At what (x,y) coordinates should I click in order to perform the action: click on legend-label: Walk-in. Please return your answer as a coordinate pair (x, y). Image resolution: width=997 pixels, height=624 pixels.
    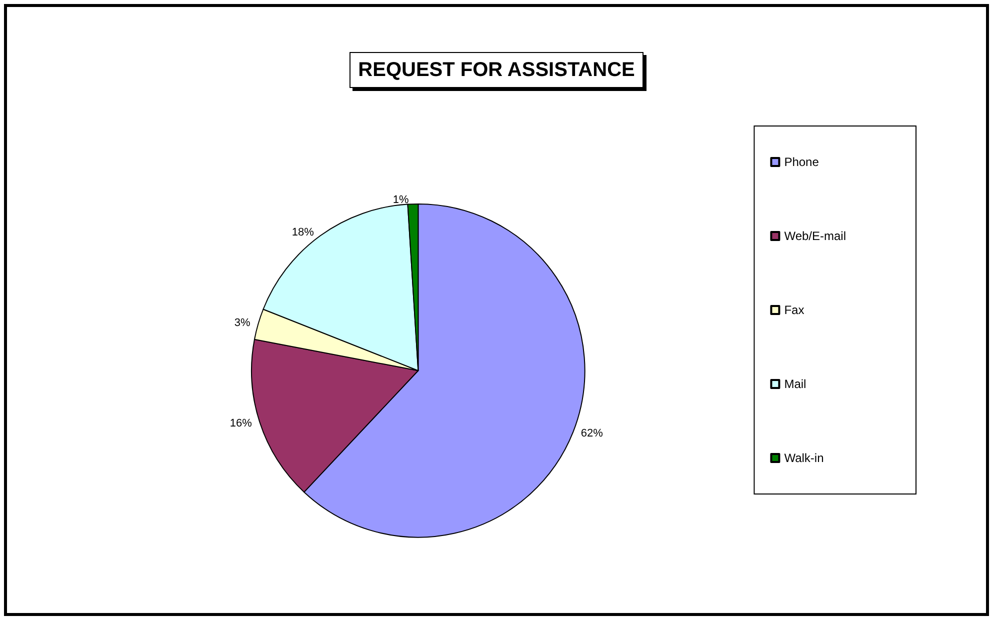
    Looking at the image, I should click on (804, 458).